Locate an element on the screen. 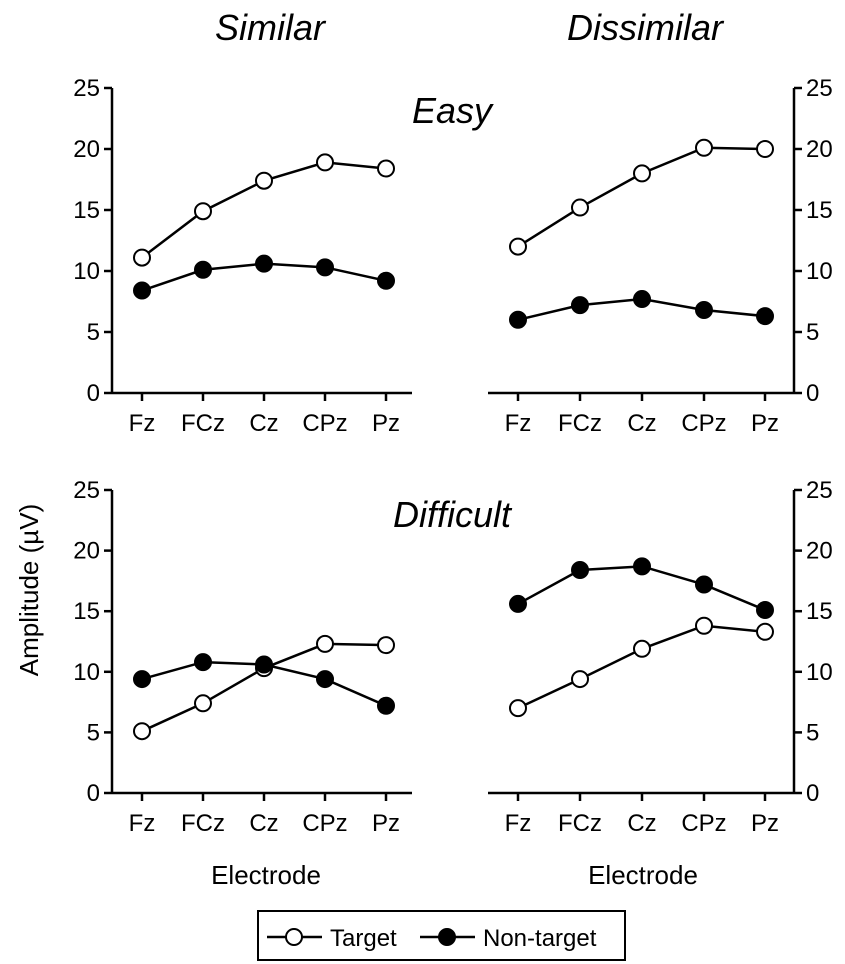 Image resolution: width=845 pixels, height=964 pixels. column-title-dissimilar: Dissimilar is located at coordinates (646, 27).